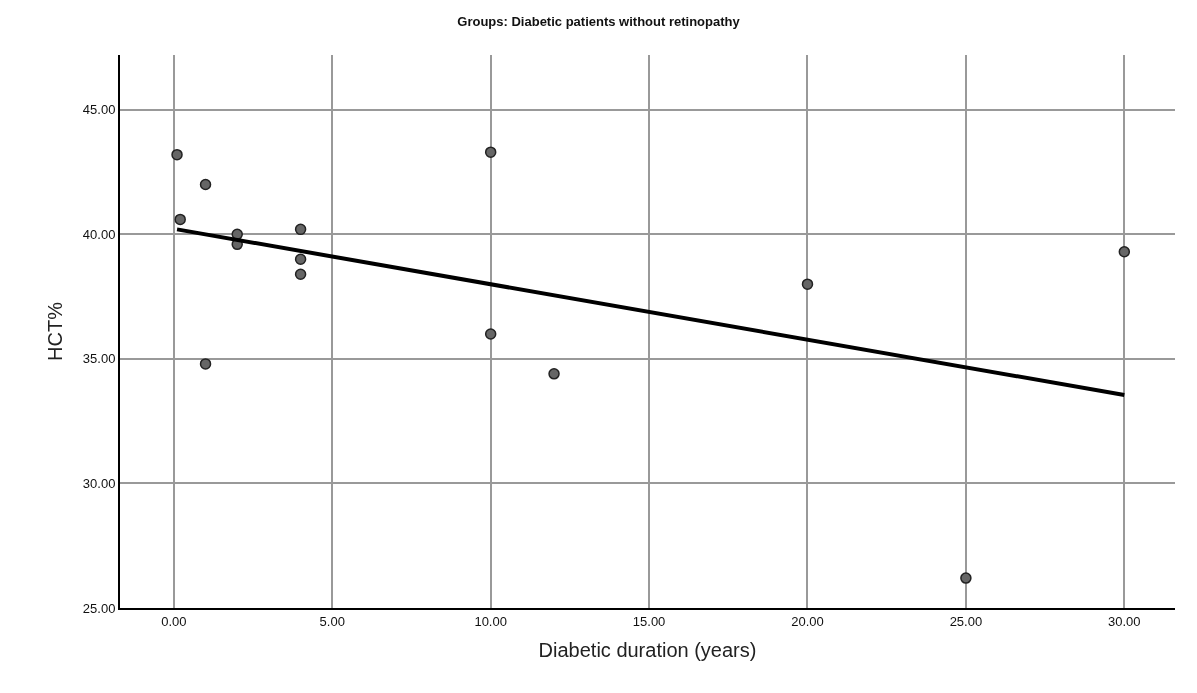 The image size is (1197, 693). Describe the element at coordinates (490, 621) in the screenshot. I see `x-tick-label: 10.00` at that location.